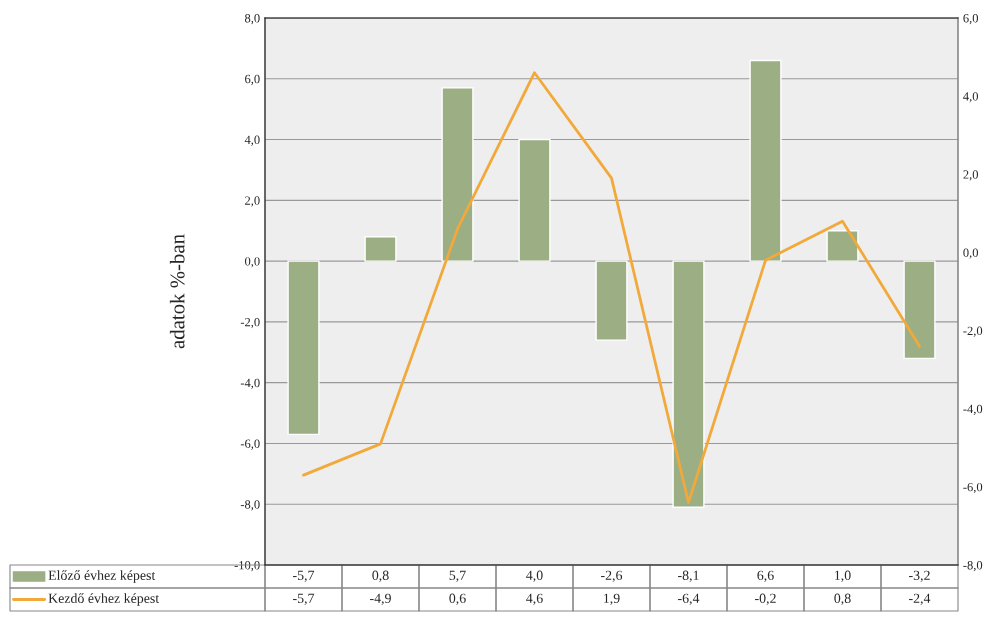 This screenshot has width=1001, height=628. What do you see at coordinates (971, 253) in the screenshot?
I see `y2-tick-label: 0,0` at bounding box center [971, 253].